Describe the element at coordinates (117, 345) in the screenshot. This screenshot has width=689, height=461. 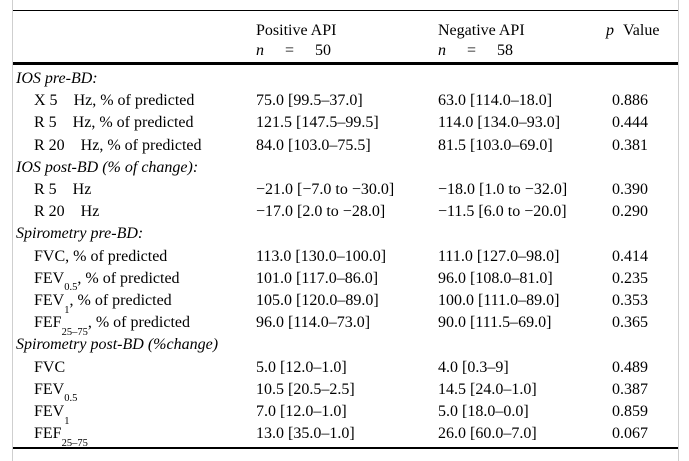
I see `section-label: Spirometry post-BD (%change)` at that location.